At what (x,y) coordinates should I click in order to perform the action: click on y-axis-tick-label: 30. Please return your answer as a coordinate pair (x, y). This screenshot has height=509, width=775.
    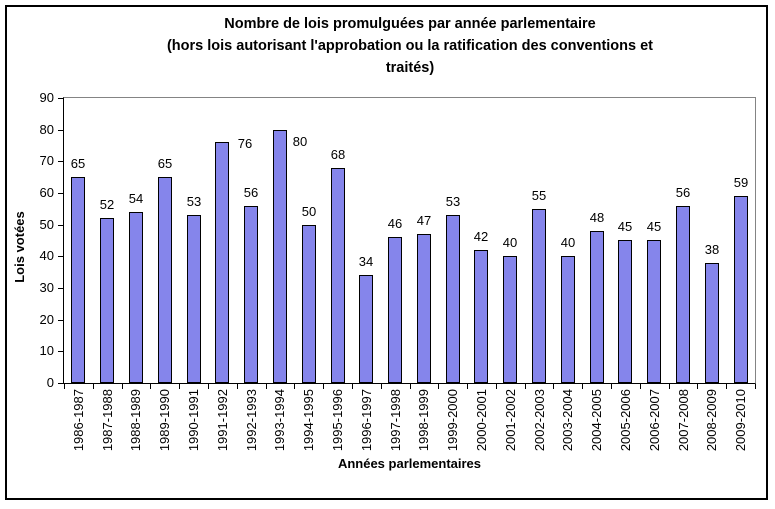
    Looking at the image, I should click on (46, 287).